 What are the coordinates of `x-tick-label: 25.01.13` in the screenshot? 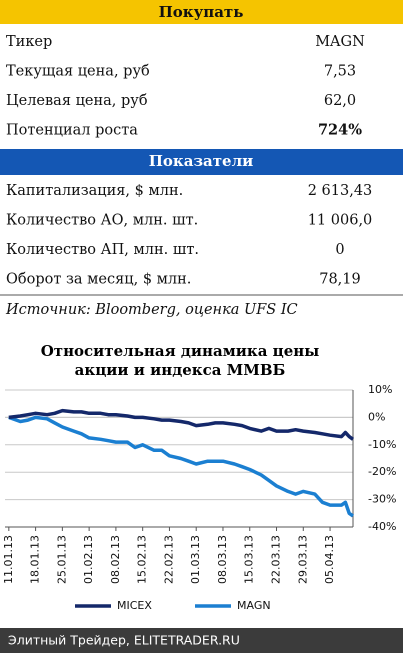 It's located at (61, 559).